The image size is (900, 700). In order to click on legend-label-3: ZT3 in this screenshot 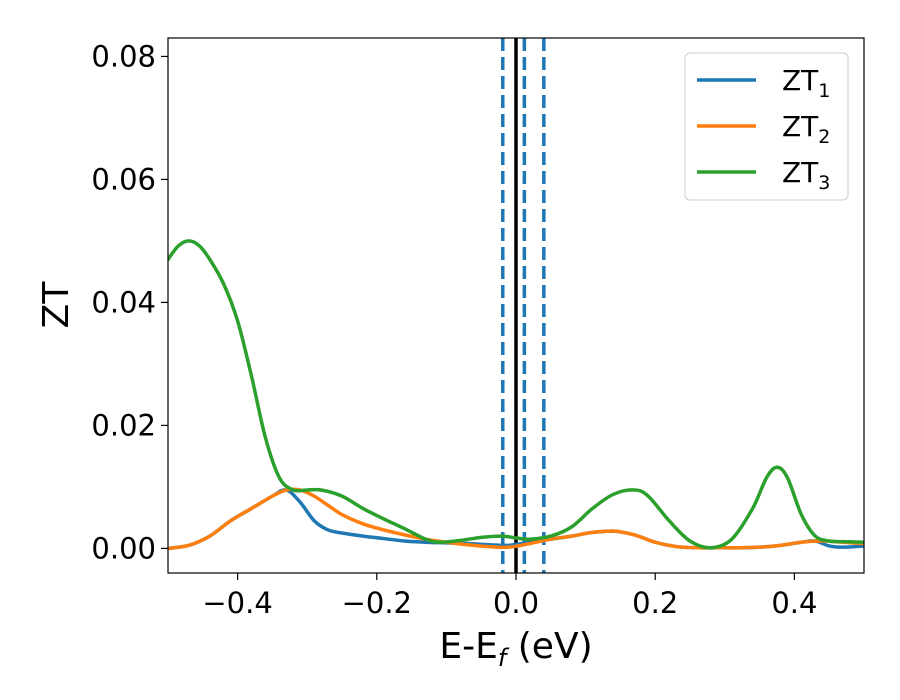, I will do `click(806, 175)`.